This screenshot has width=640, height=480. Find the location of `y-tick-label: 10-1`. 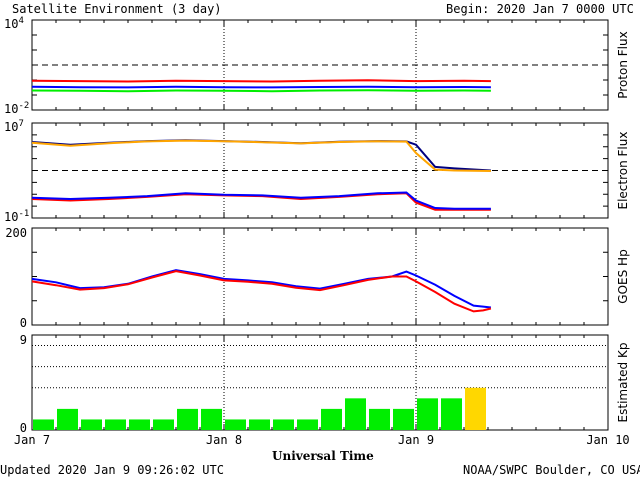

y-tick-label: 10-1 is located at coordinates (16, 216).